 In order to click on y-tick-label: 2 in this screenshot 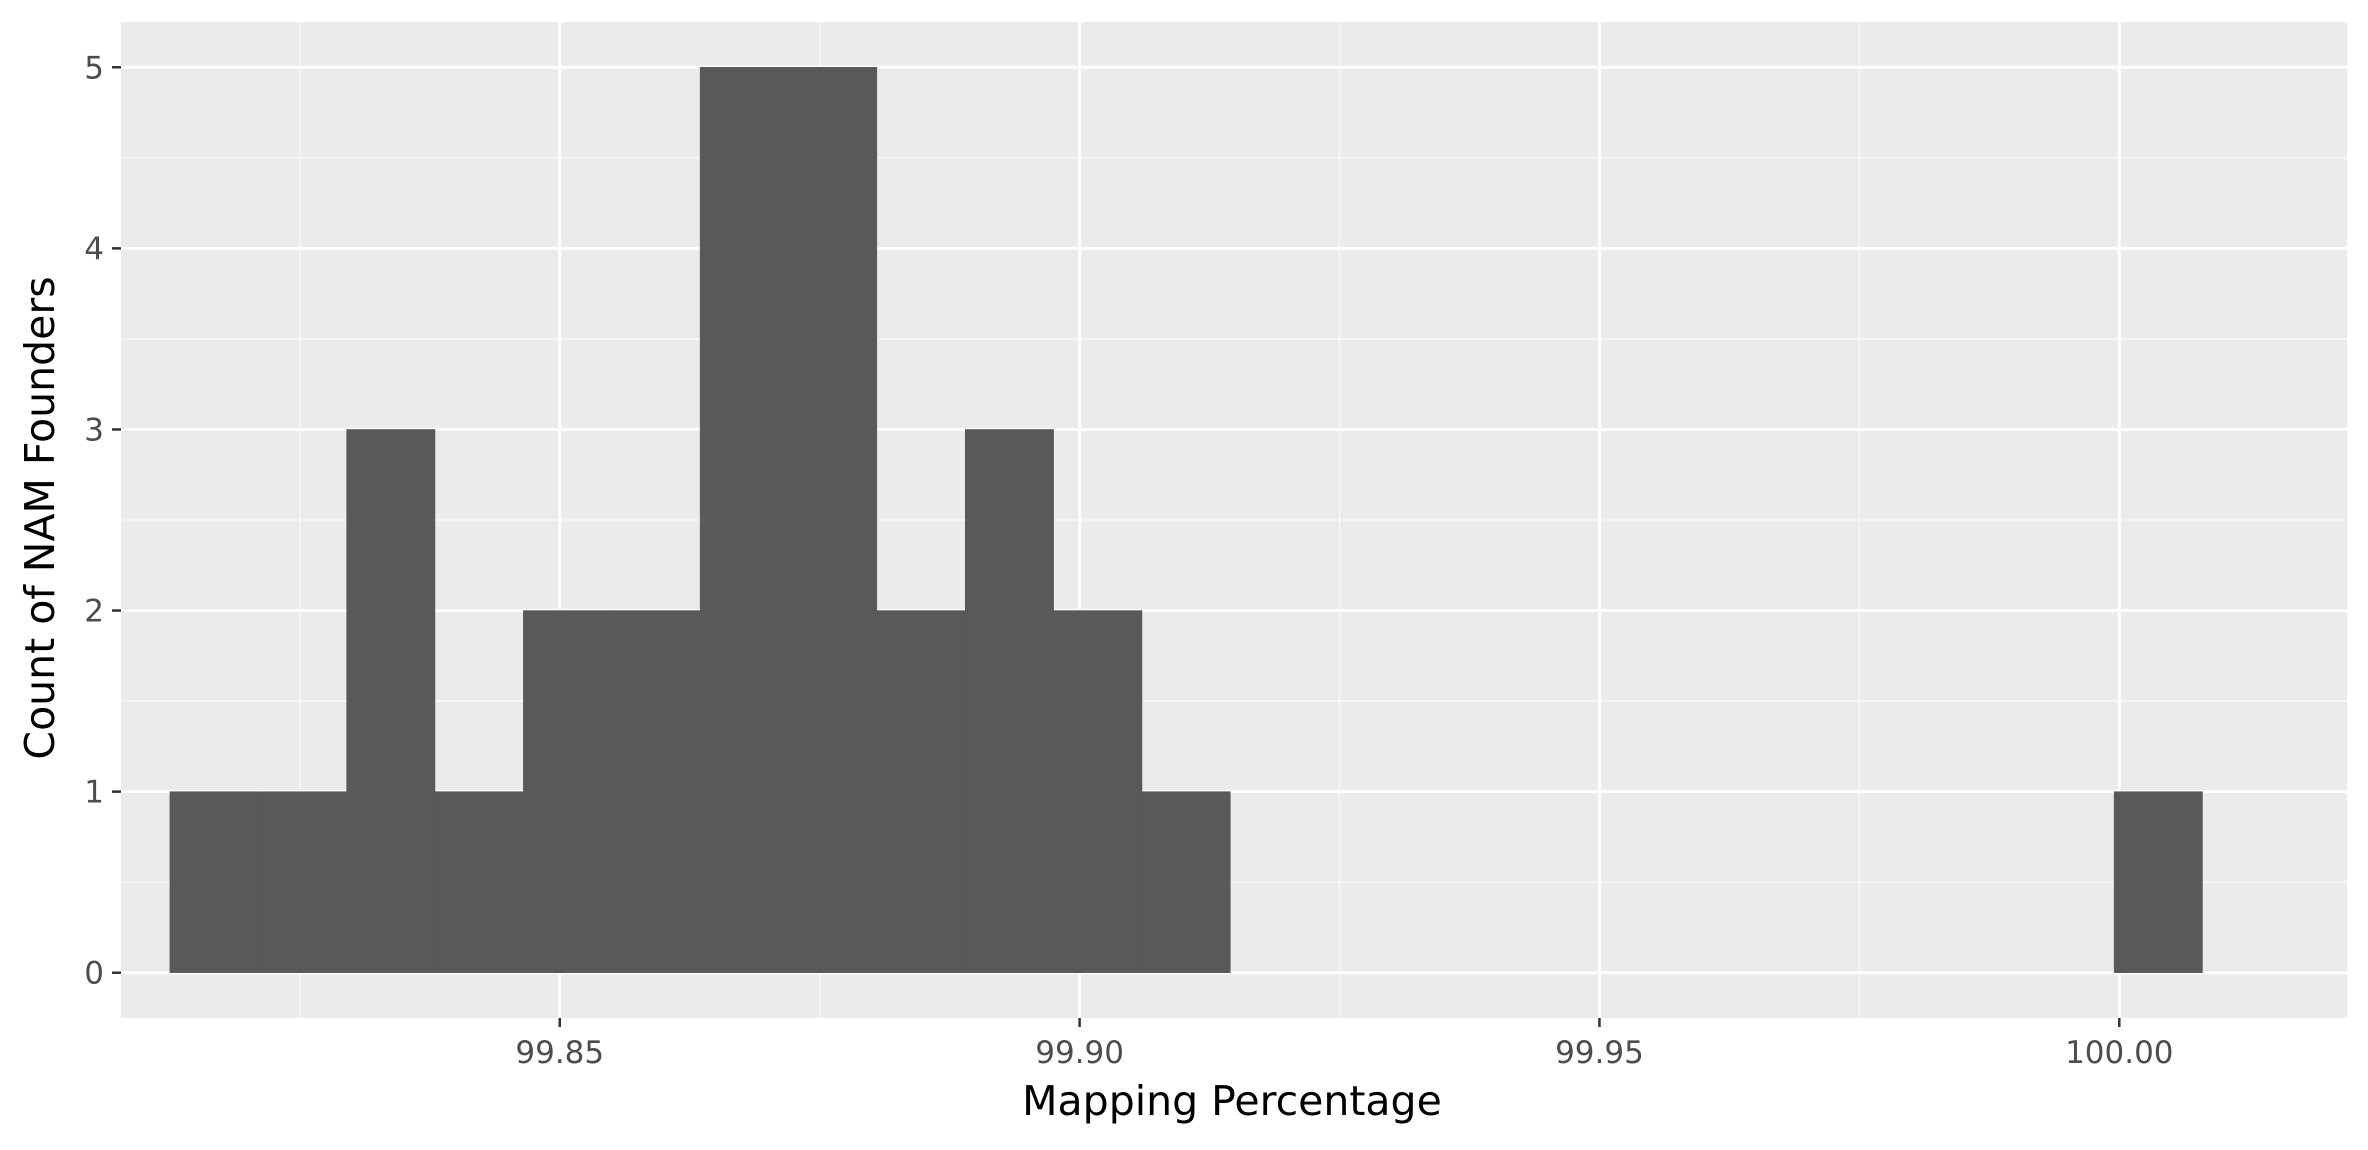, I will do `click(94, 612)`.